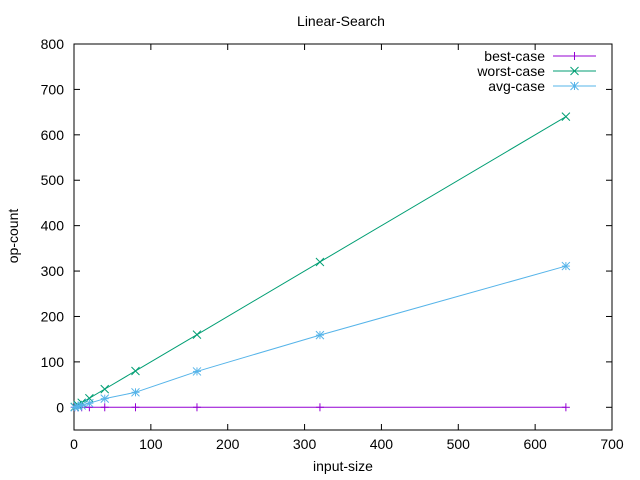  I want to click on y-tick-label: 0, so click(60, 407).